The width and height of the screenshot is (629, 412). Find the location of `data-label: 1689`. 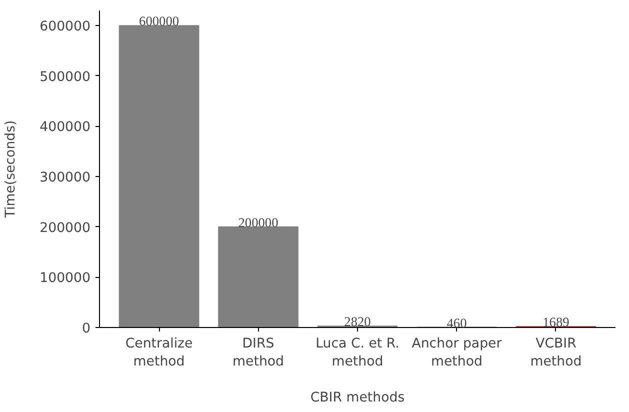

data-label: 1689 is located at coordinates (556, 322).